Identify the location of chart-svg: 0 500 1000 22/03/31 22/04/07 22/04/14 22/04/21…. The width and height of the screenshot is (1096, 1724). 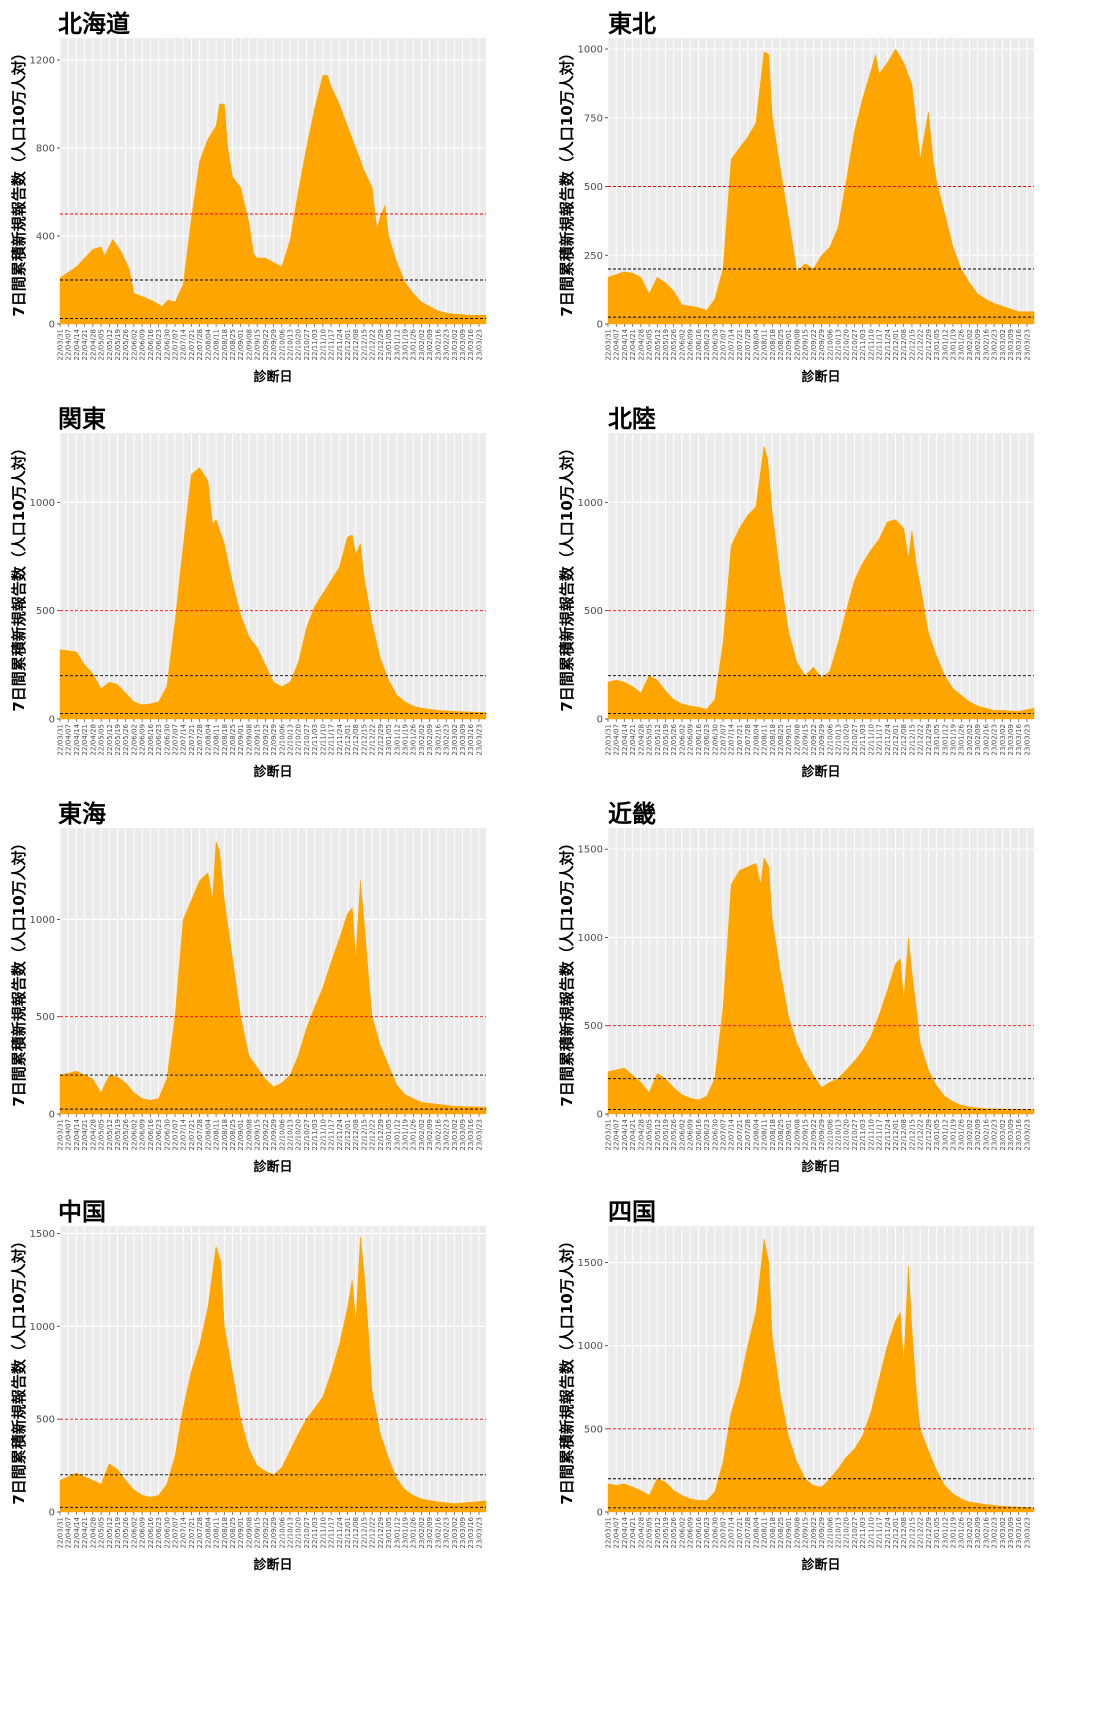
(248, 1001).